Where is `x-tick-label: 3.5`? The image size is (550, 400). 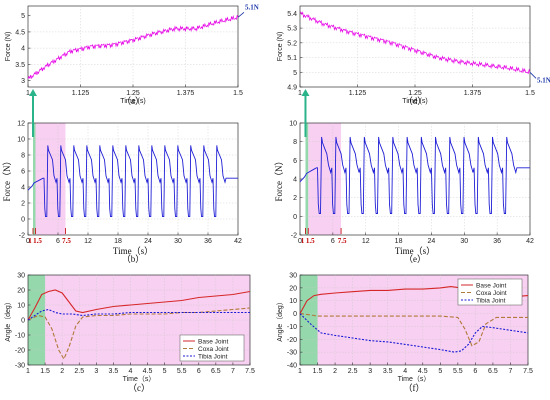
x-tick-label: 3.5 is located at coordinates (114, 371).